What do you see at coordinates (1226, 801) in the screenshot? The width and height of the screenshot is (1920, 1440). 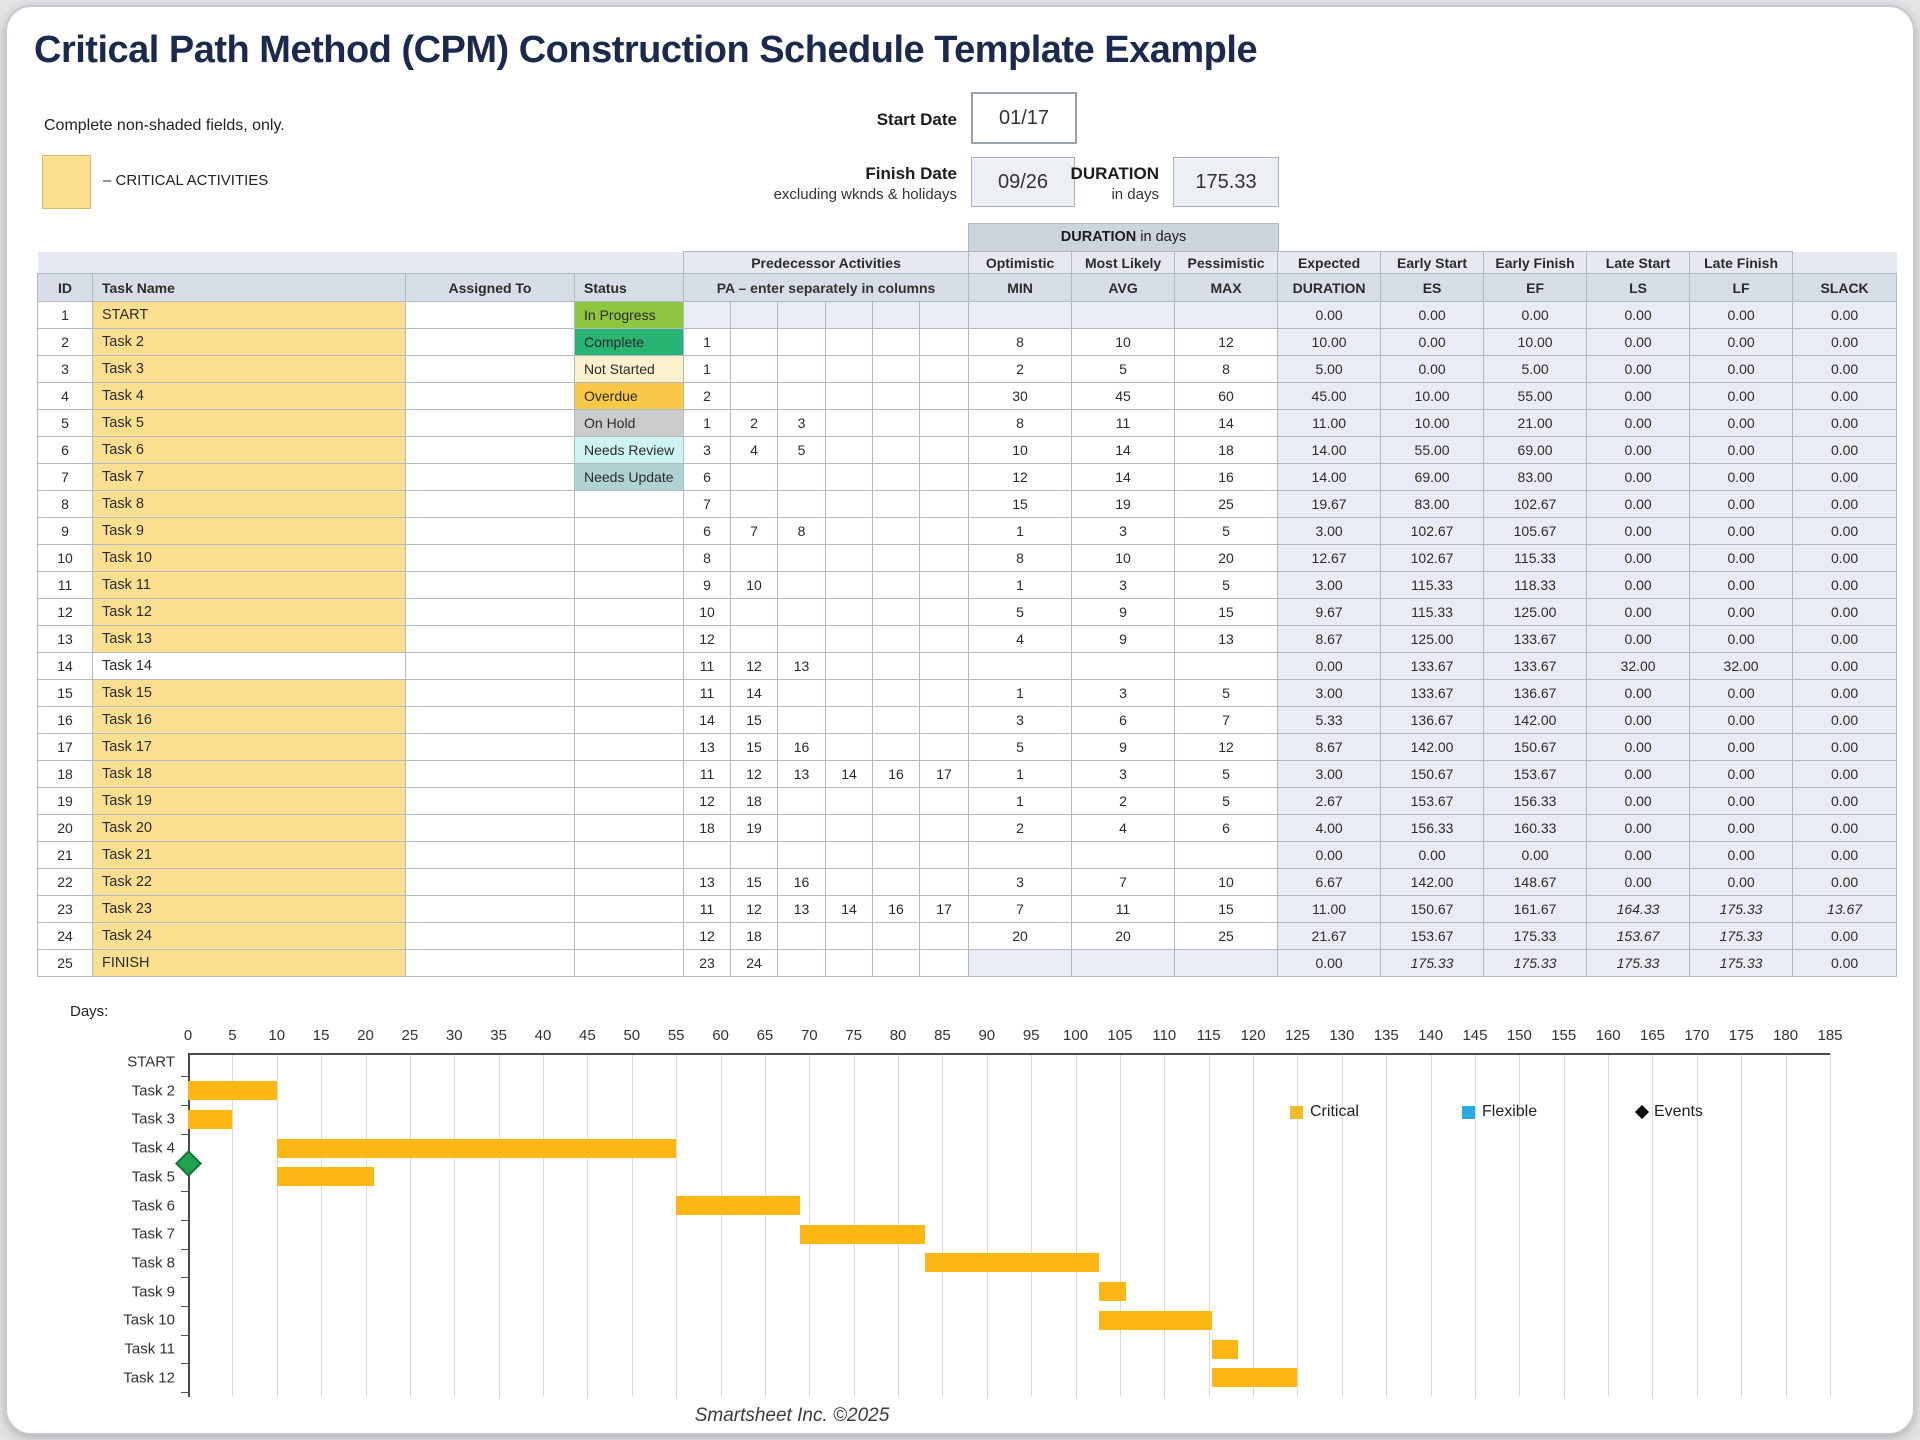 I see `cell-max-19: 5` at bounding box center [1226, 801].